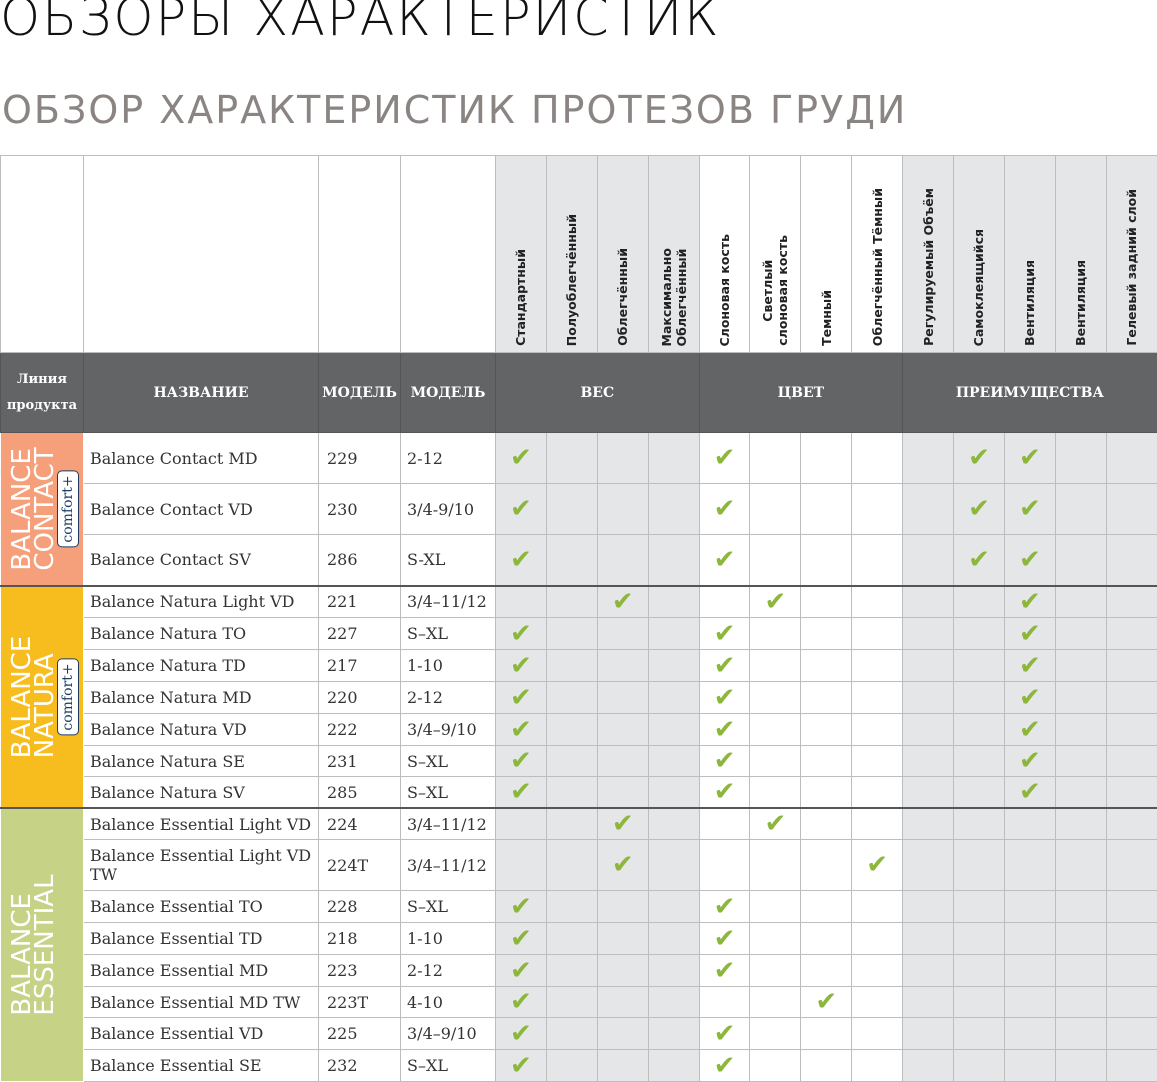 This screenshot has height=1082, width=1157. What do you see at coordinates (201, 793) in the screenshot?
I see `product-name: Balance Natura SV` at bounding box center [201, 793].